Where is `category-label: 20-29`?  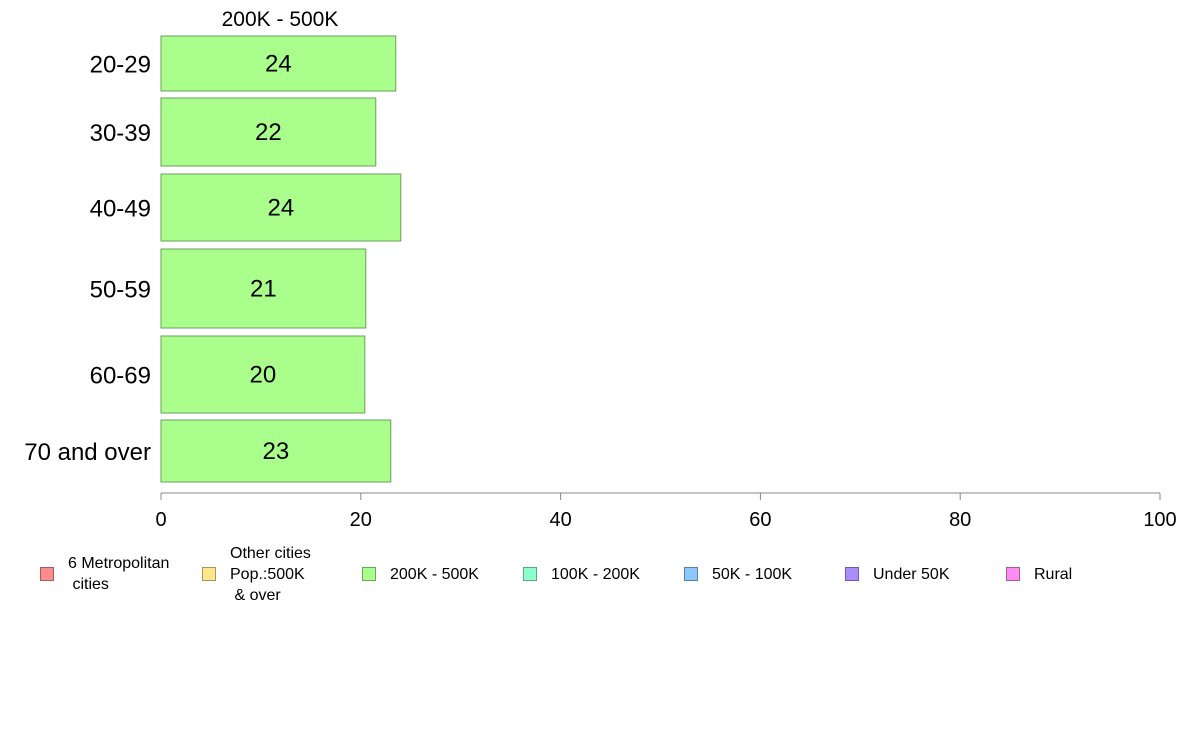
category-label: 20-29 is located at coordinates (120, 65).